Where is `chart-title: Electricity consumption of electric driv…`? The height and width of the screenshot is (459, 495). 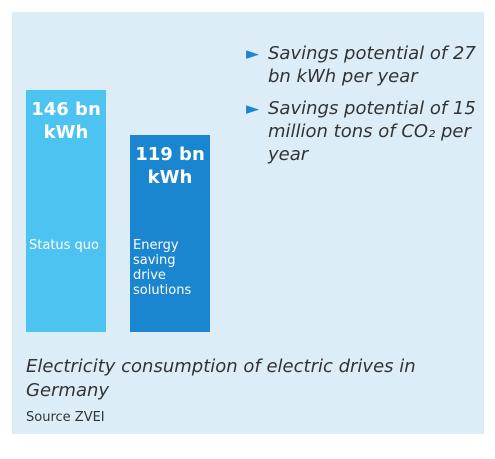
chart-title: Electricity consumption of electric driv… is located at coordinates (221, 378).